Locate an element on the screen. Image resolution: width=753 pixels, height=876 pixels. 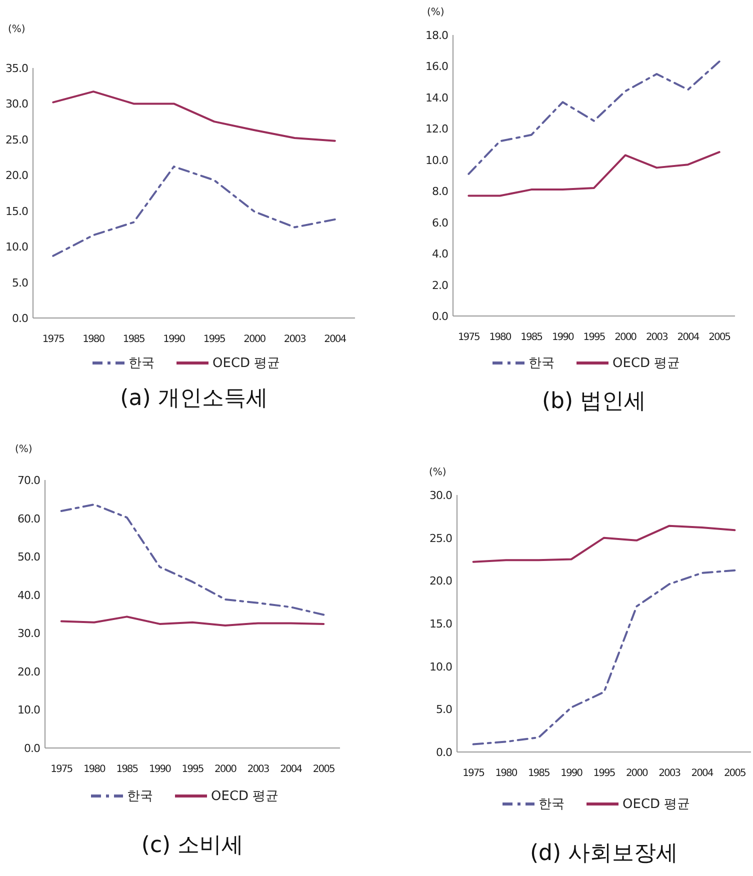
y-tick-label: 35.0 is located at coordinates (17, 68).